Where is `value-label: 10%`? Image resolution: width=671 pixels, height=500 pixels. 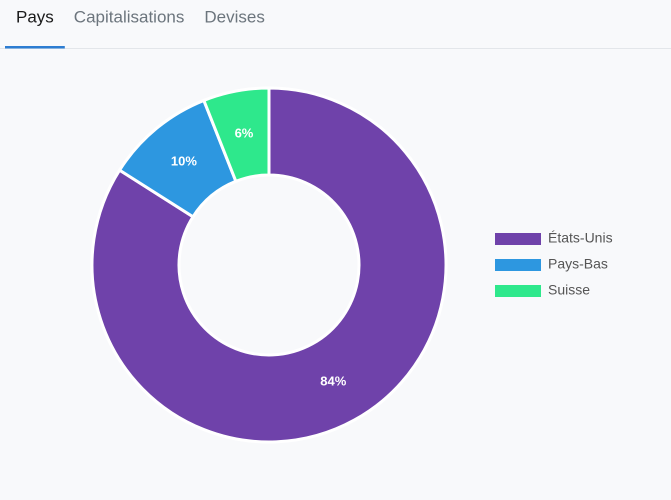 value-label: 10% is located at coordinates (184, 161).